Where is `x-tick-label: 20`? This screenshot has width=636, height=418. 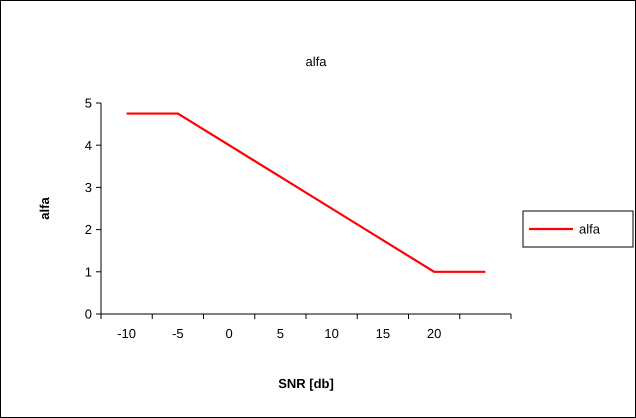
x-tick-label: 20 is located at coordinates (434, 333).